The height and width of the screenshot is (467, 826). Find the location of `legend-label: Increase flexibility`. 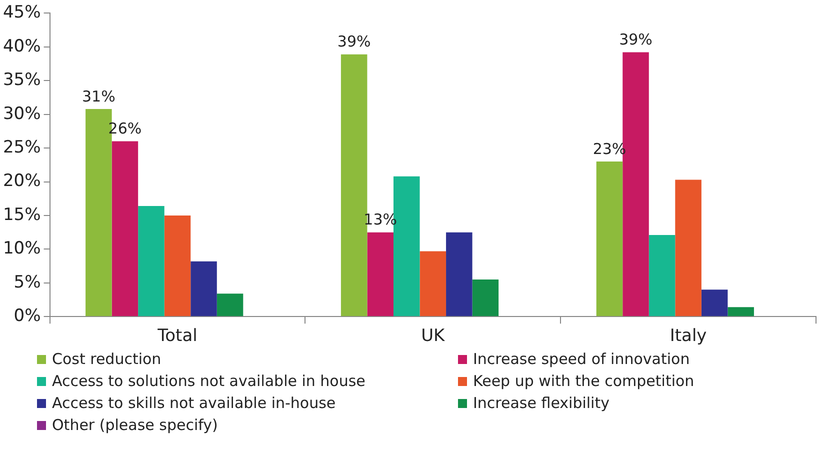

legend-label: Increase flexibility is located at coordinates (541, 403).